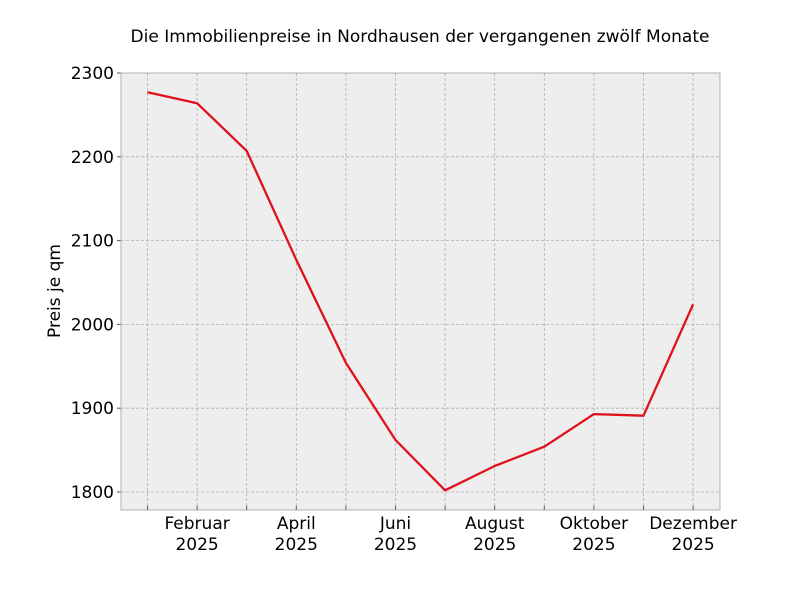  What do you see at coordinates (92, 283) in the screenshot?
I see `y-axis-tick-labels: 1800 1900 2000 2100 2200 2300` at bounding box center [92, 283].